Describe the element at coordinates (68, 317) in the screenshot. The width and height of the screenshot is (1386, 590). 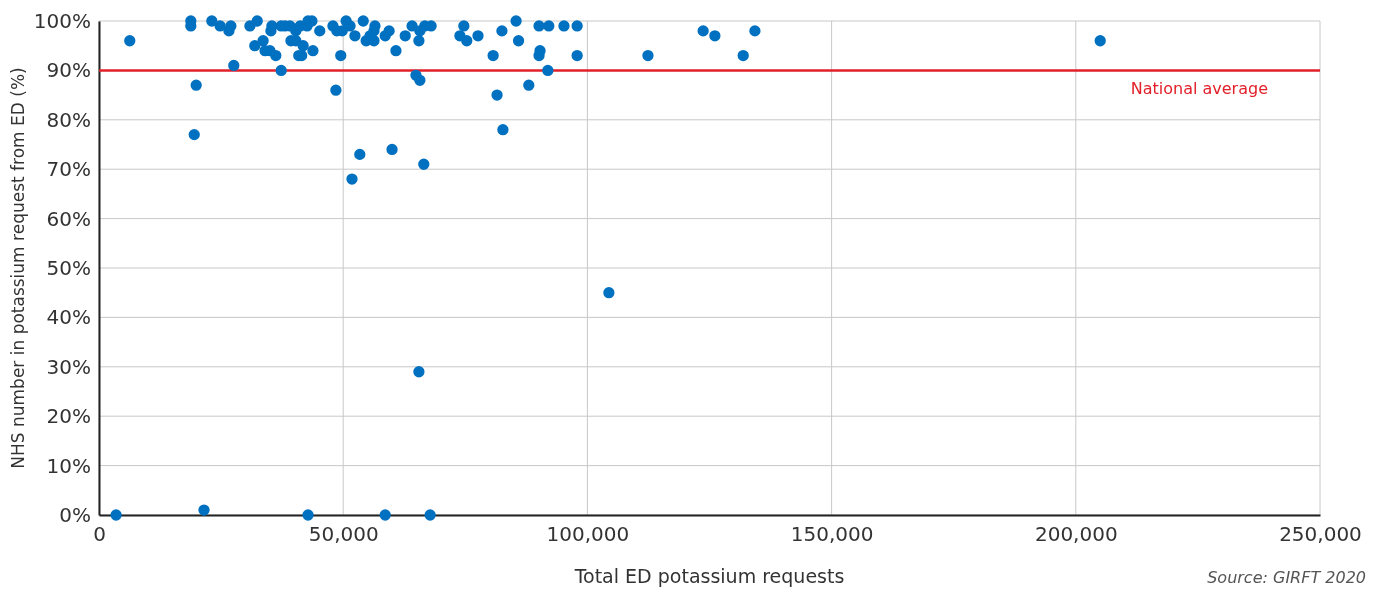
I see `y-tick-label: 40%` at that location.